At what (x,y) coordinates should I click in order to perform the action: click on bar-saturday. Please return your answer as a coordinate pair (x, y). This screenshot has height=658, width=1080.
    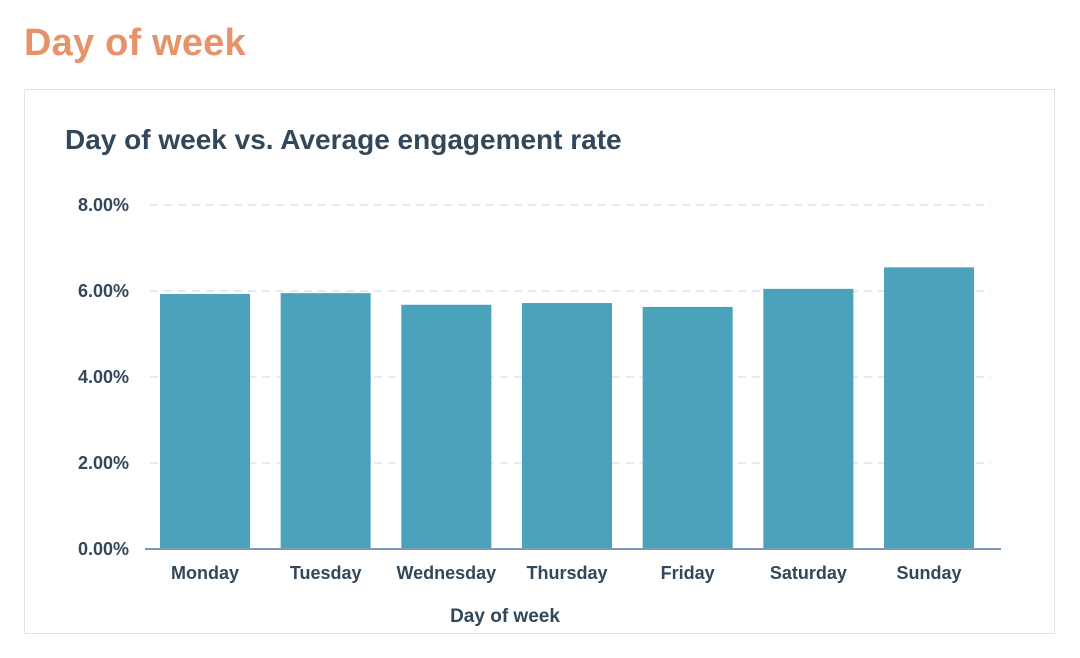
    Looking at the image, I should click on (808, 418).